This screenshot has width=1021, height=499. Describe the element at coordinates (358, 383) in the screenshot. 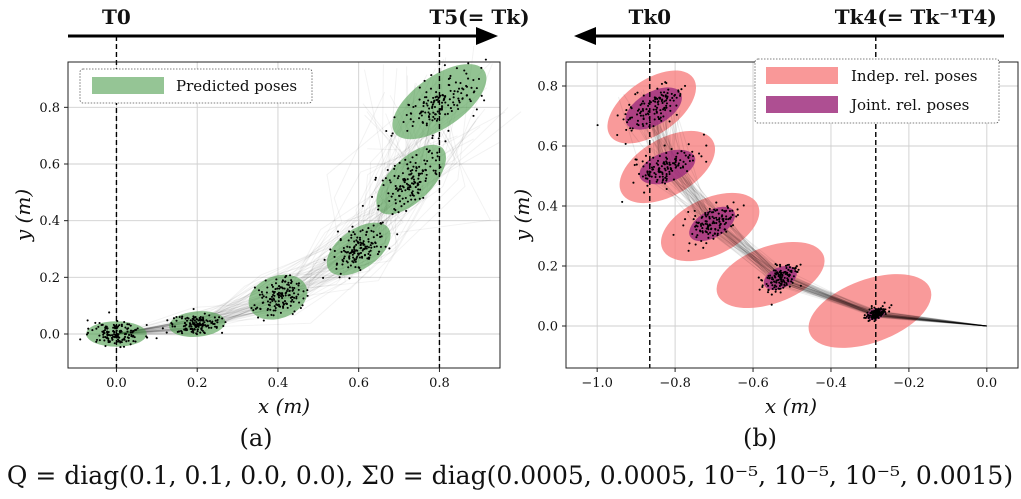

I see `panel-a-xtick-label: 0.6` at that location.